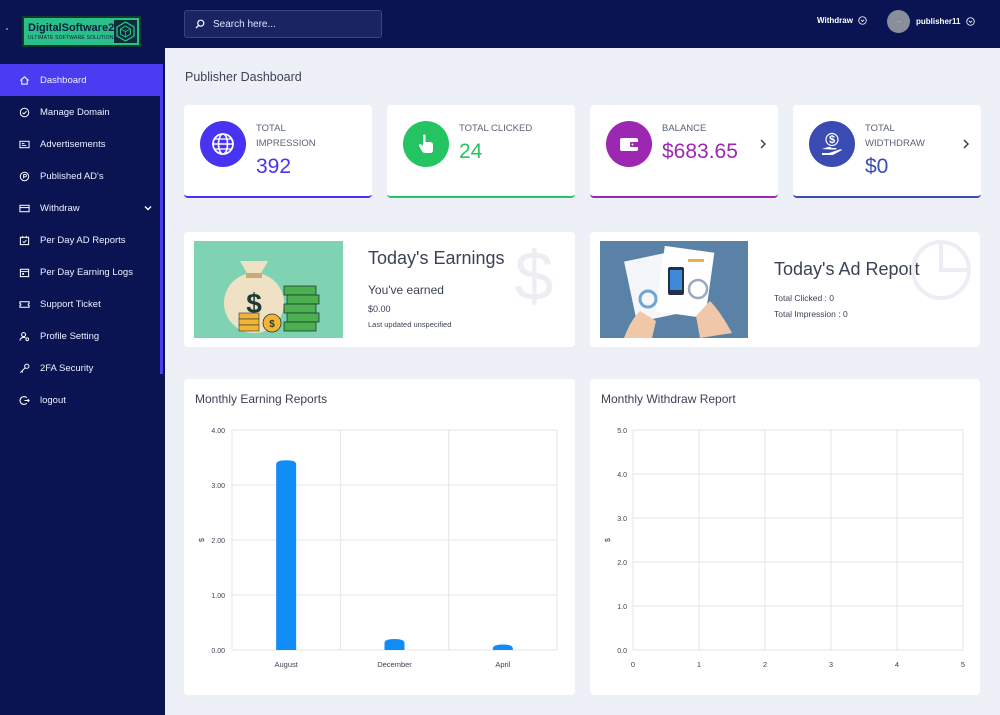 This screenshot has width=1000, height=715. I want to click on stat-label: TOTAL WIDTHDRAW, so click(895, 136).